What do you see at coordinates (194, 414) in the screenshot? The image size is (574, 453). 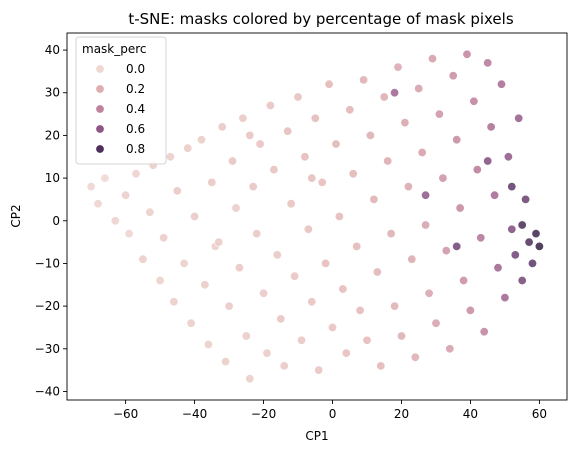 I see `x-tick-label: −40` at bounding box center [194, 414].